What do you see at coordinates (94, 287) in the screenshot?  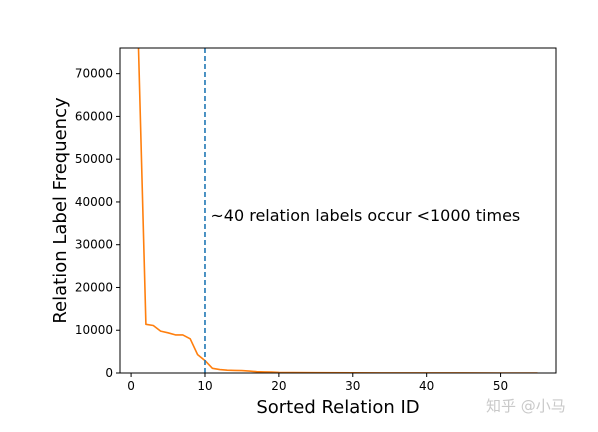 I see `y-tick-label: 20000` at bounding box center [94, 287].